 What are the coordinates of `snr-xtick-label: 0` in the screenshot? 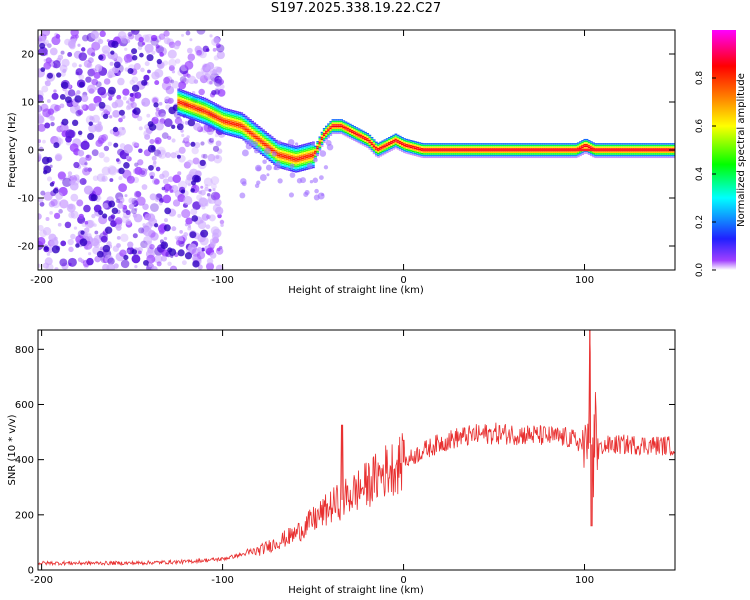 It's located at (403, 580).